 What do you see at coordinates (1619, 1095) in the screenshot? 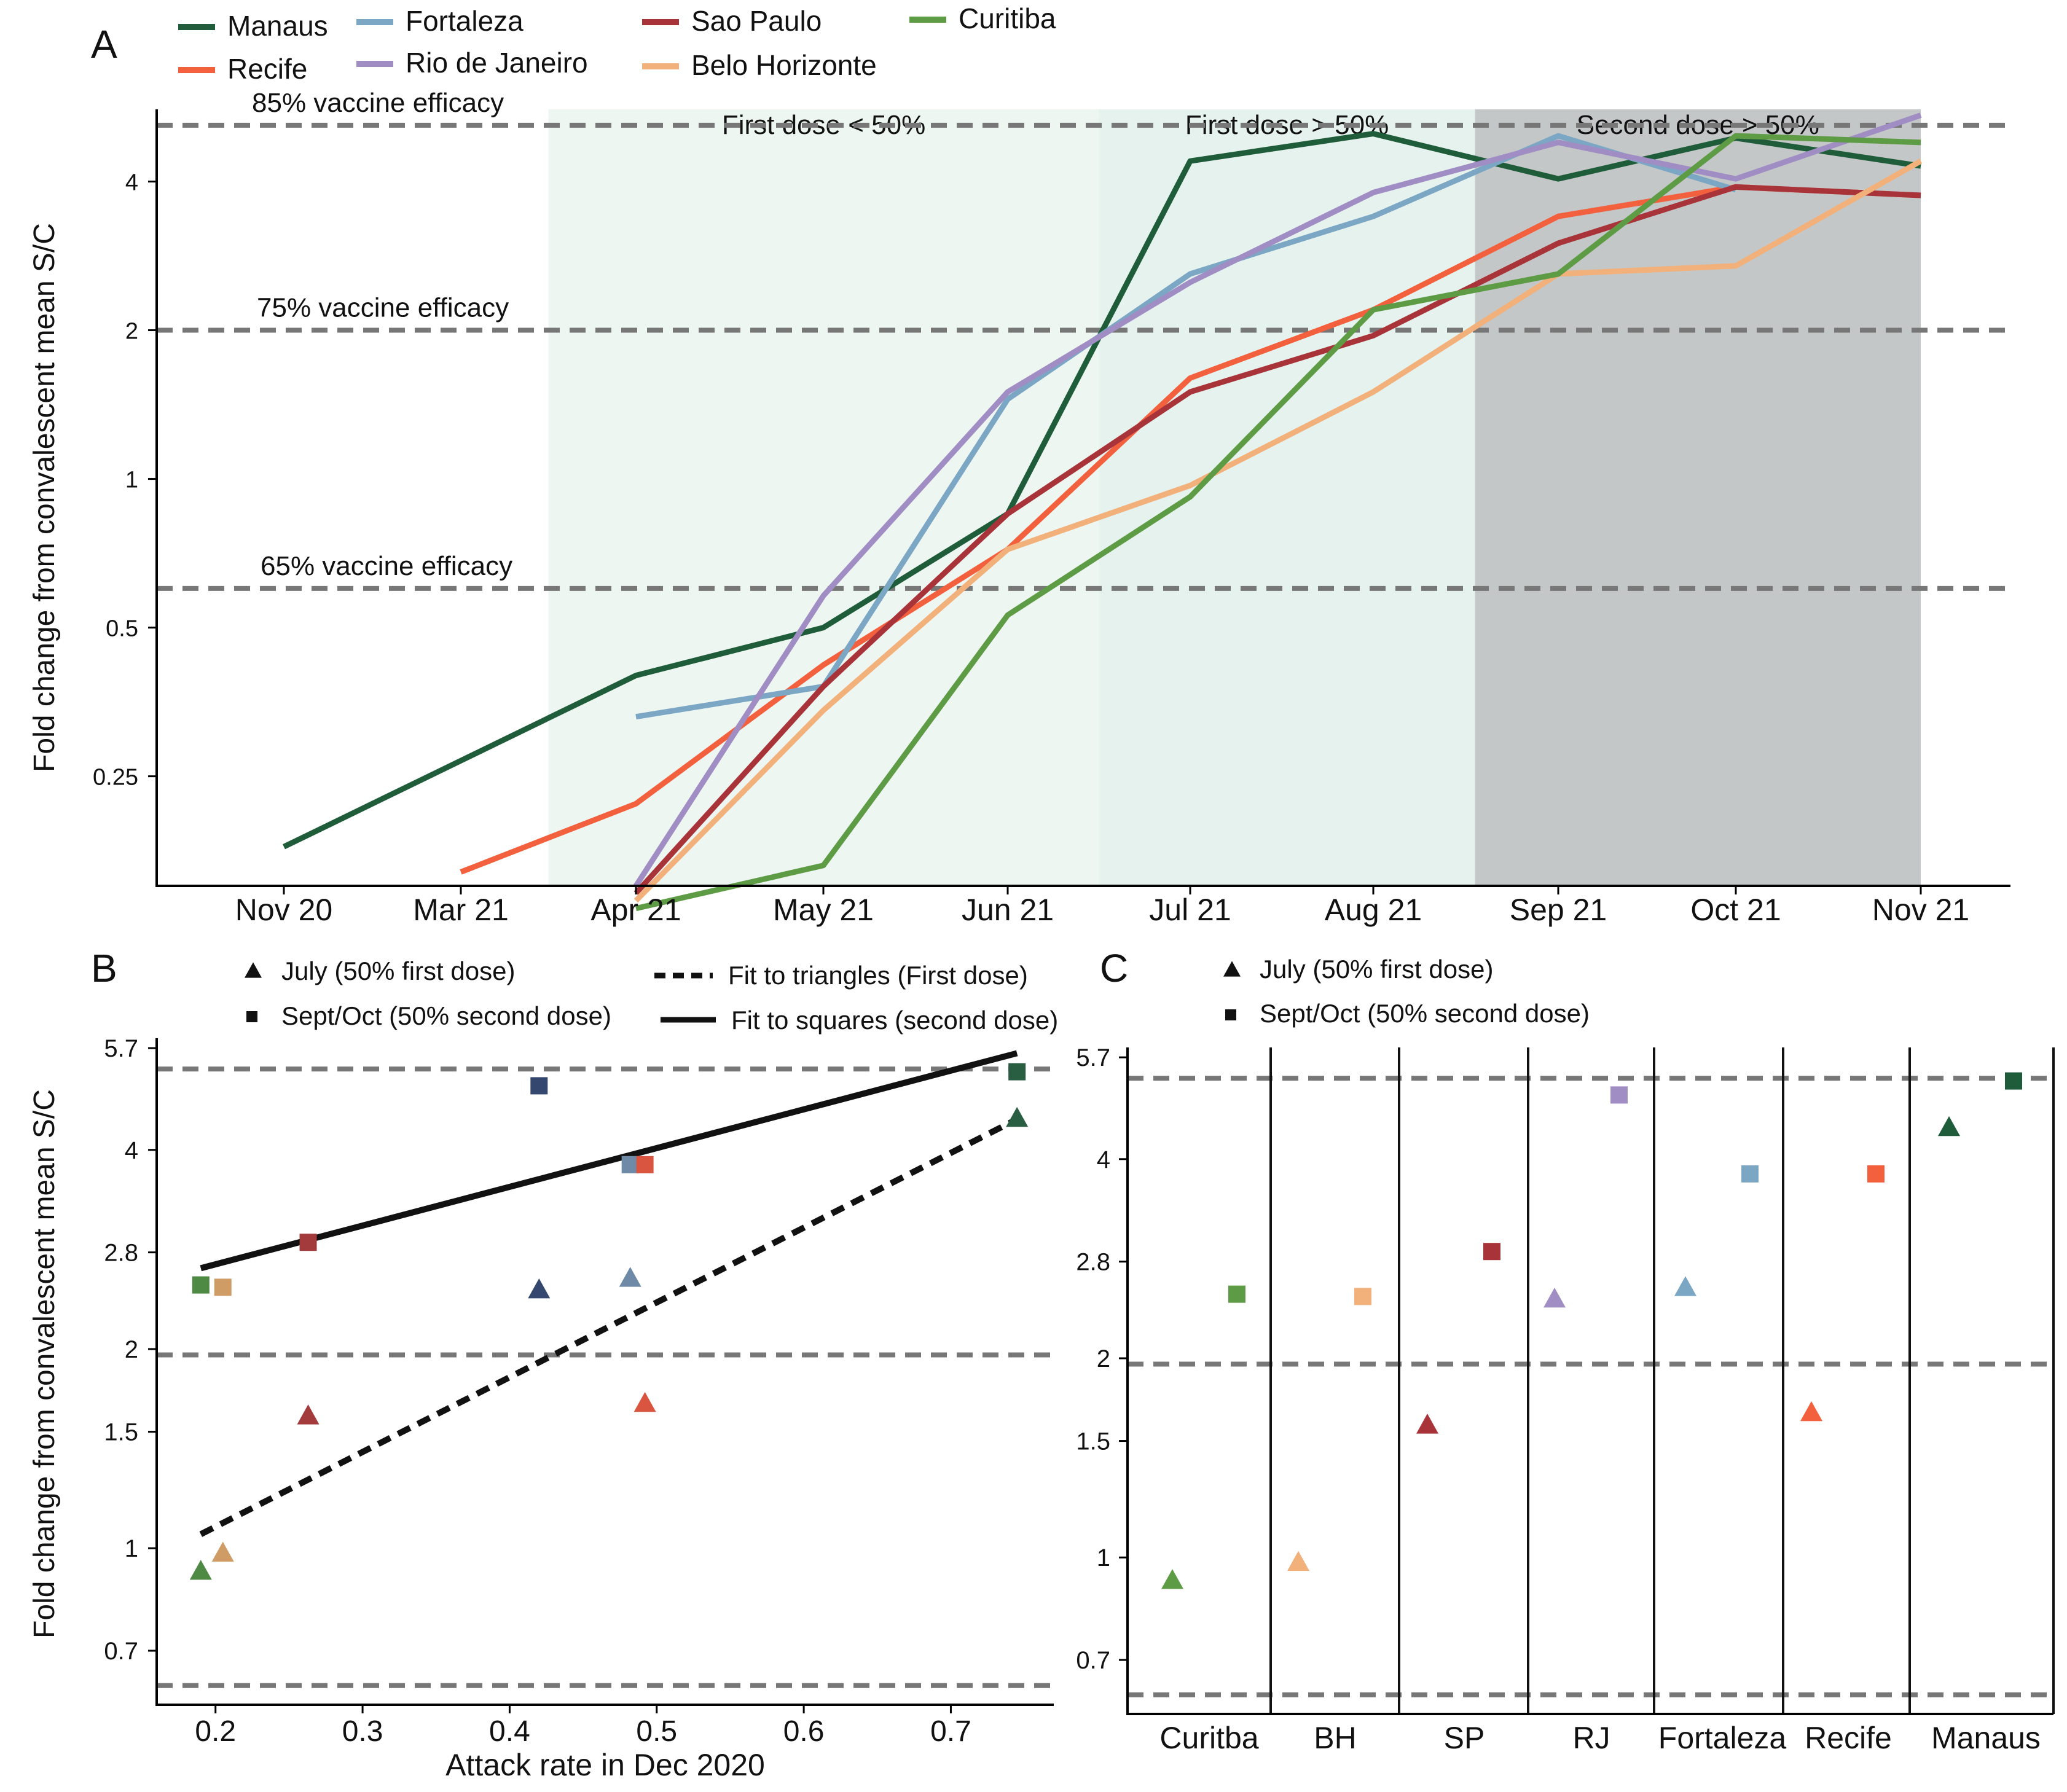
I see `square-rj` at bounding box center [1619, 1095].